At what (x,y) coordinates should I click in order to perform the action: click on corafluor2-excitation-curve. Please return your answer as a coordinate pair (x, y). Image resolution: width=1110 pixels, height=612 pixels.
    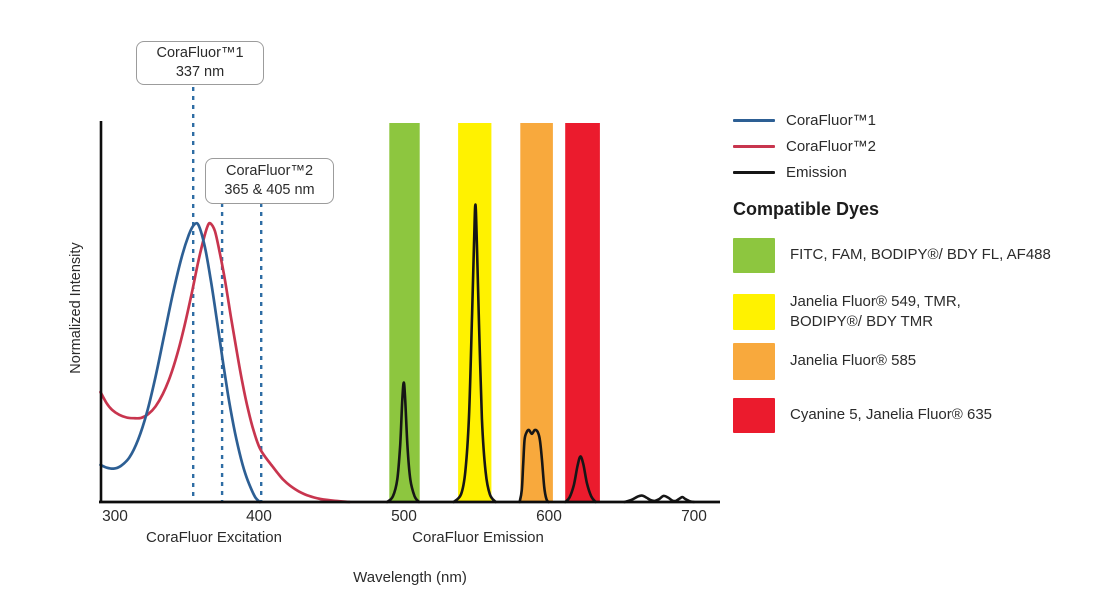
    Looking at the image, I should click on (225, 362).